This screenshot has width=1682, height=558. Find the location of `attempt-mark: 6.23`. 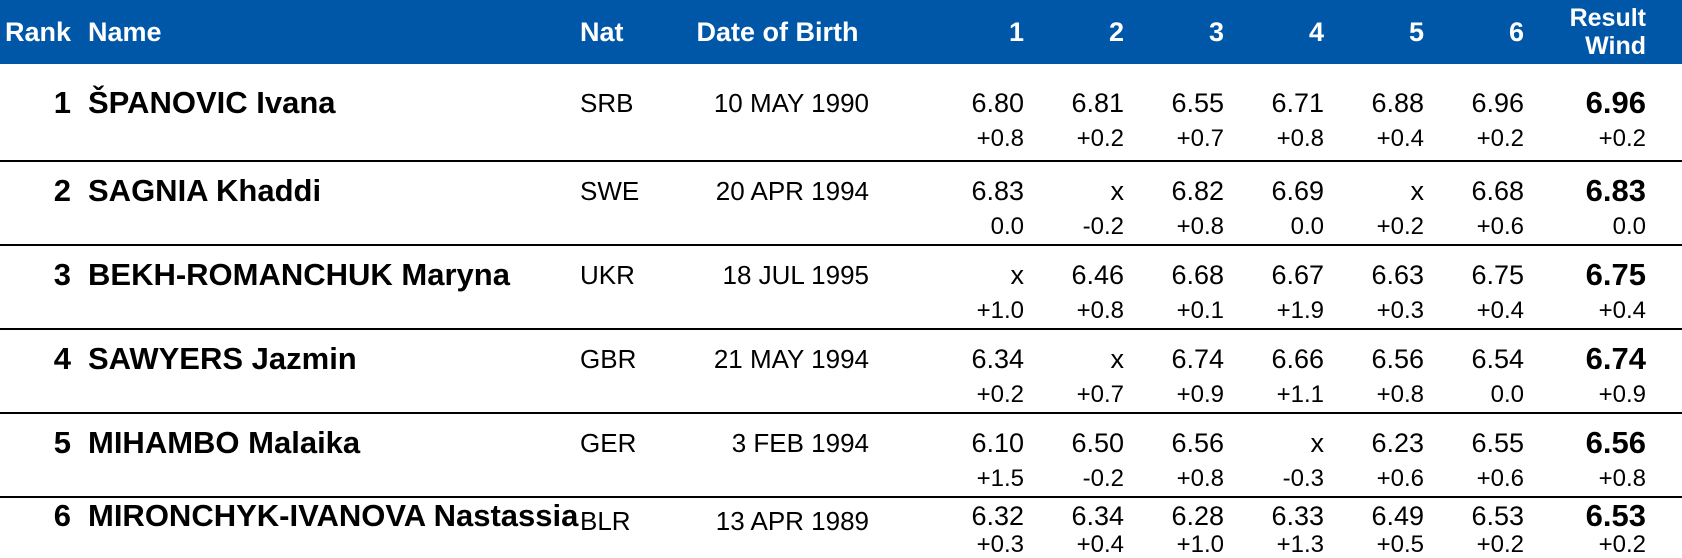

attempt-mark: 6.23 is located at coordinates (1397, 443).